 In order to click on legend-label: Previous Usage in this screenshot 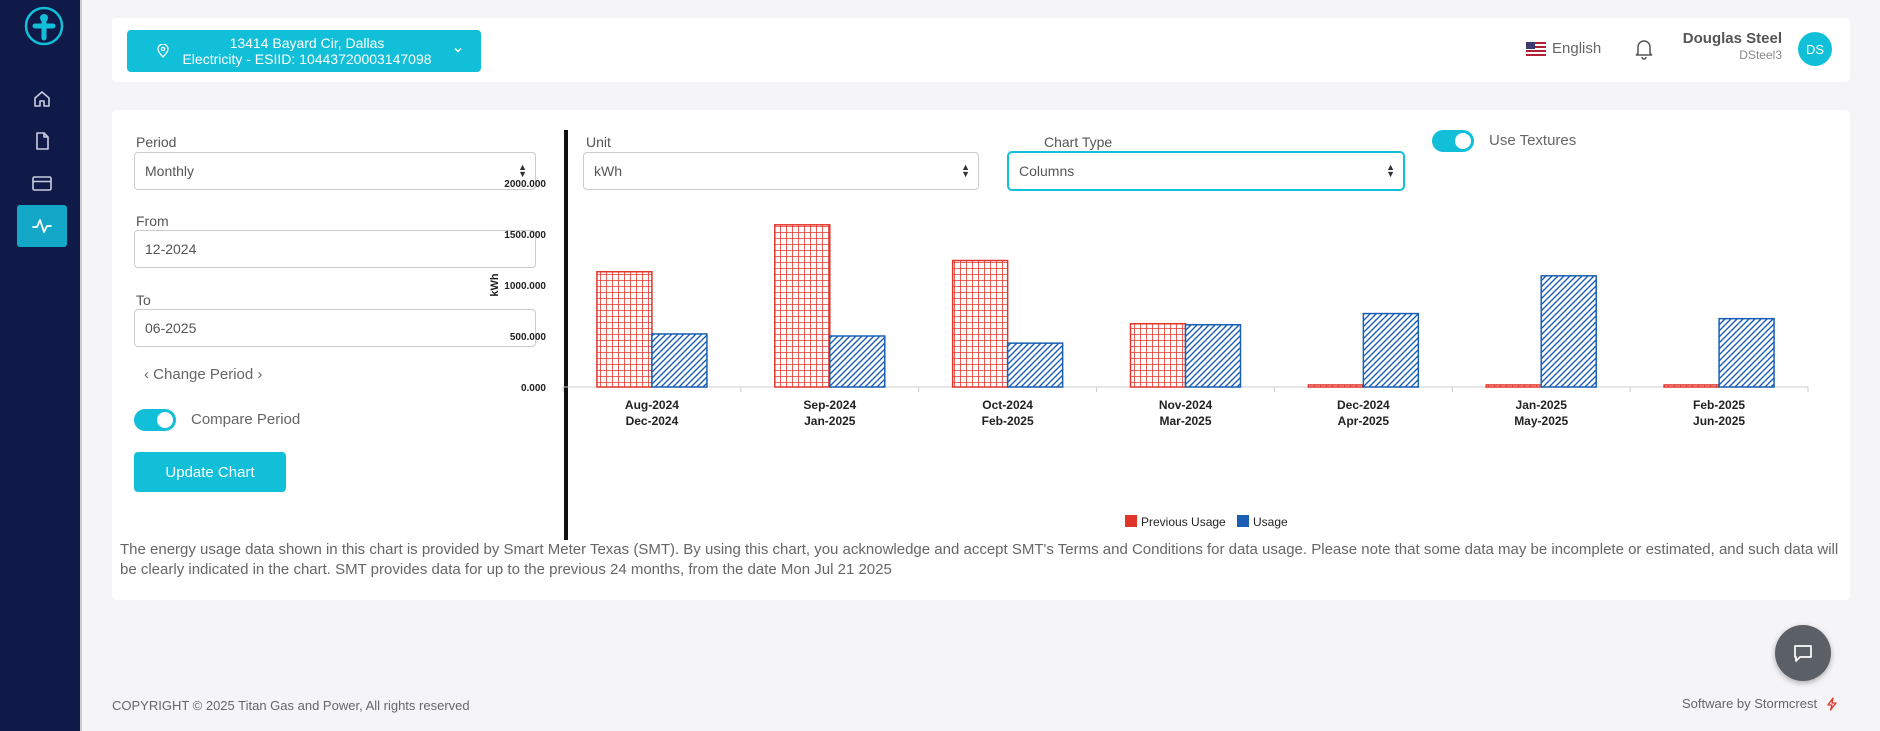, I will do `click(1183, 522)`.